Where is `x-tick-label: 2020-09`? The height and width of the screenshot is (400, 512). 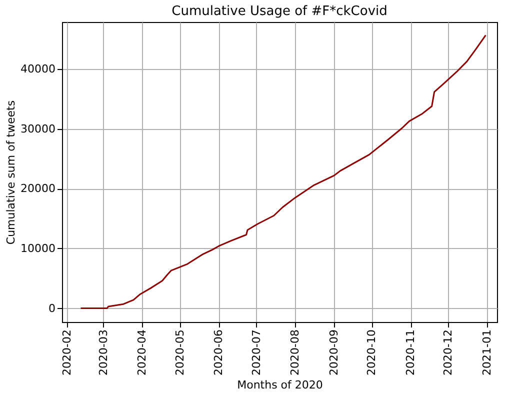
x-tick-label: 2020-09 is located at coordinates (334, 353).